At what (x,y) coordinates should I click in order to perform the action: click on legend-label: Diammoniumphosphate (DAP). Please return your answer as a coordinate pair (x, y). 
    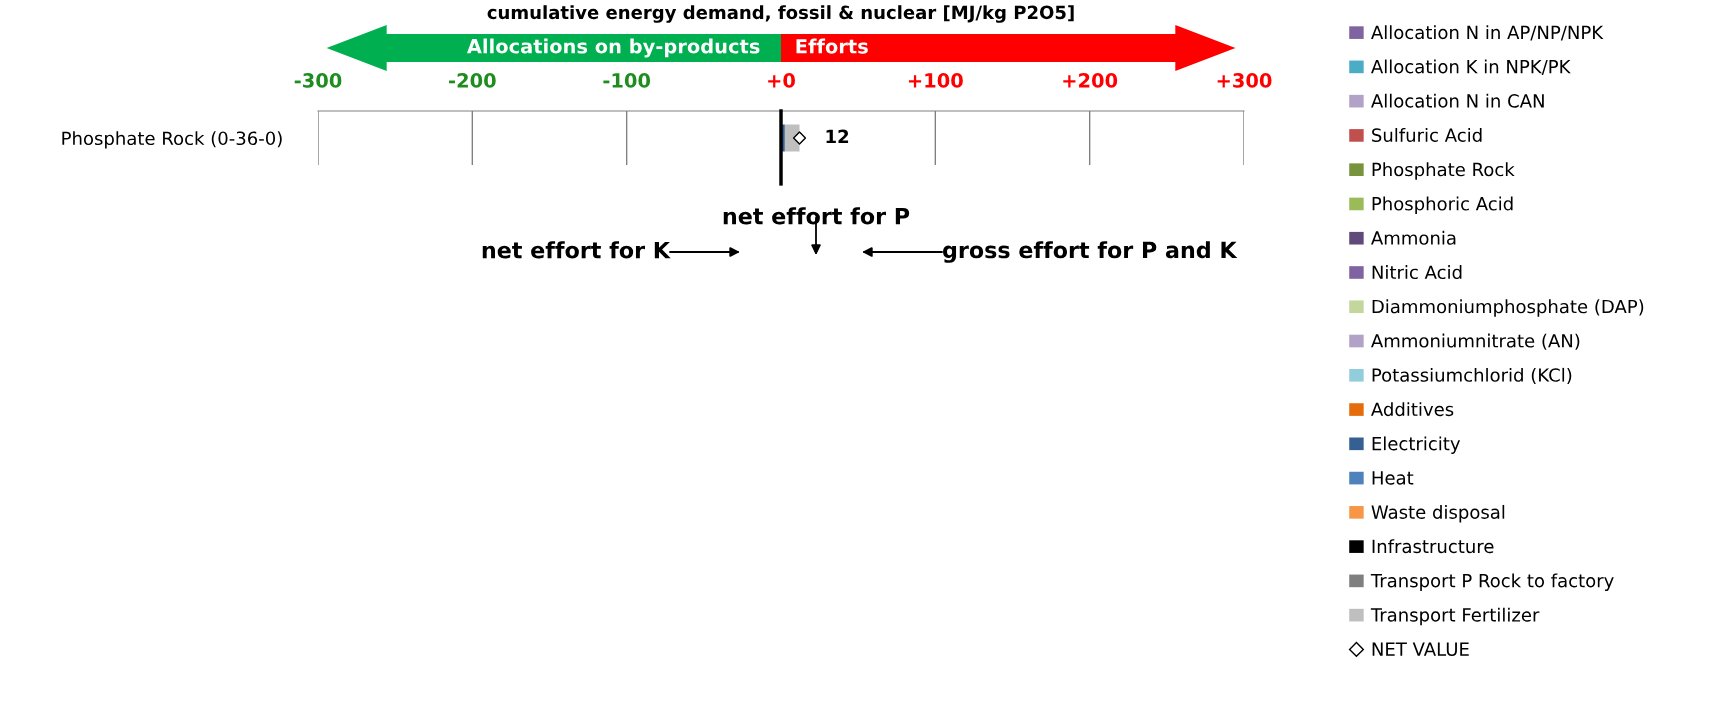
    Looking at the image, I should click on (1508, 308).